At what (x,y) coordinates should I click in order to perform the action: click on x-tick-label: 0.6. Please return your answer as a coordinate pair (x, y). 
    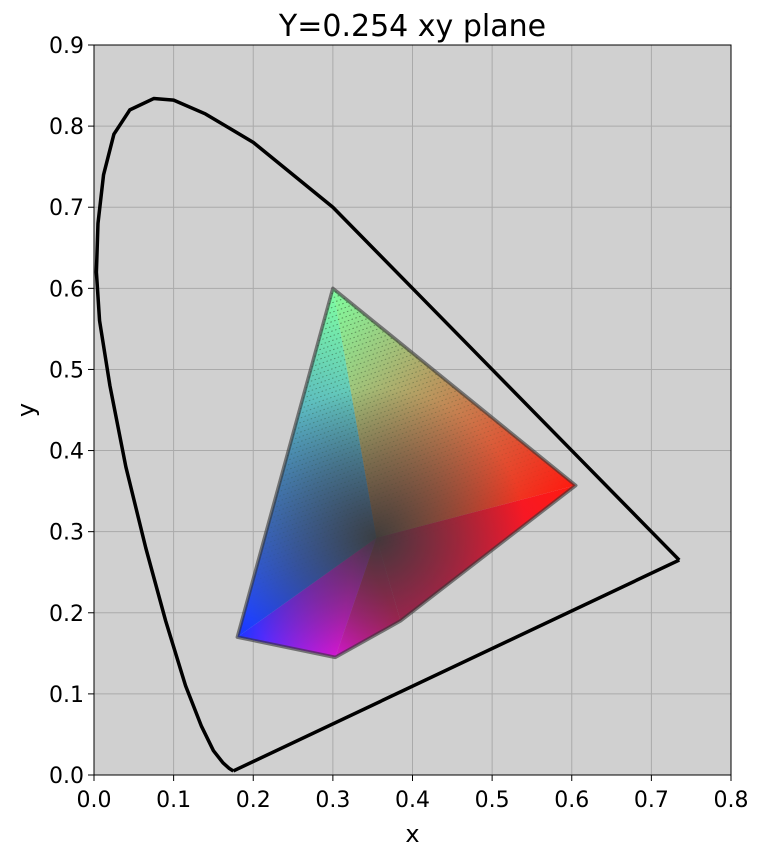
    Looking at the image, I should click on (571, 800).